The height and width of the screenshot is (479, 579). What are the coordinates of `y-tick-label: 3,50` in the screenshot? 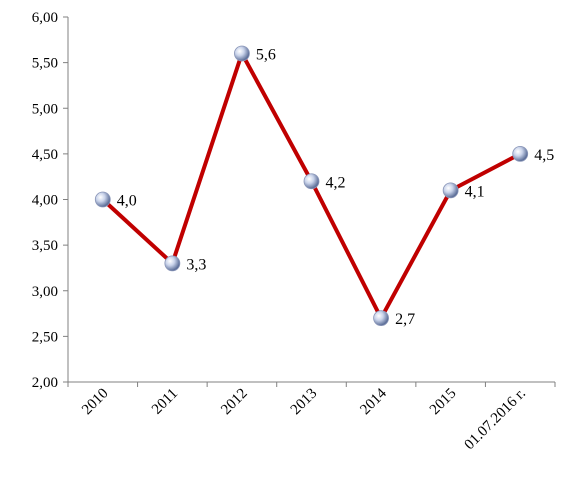 It's located at (45, 246).